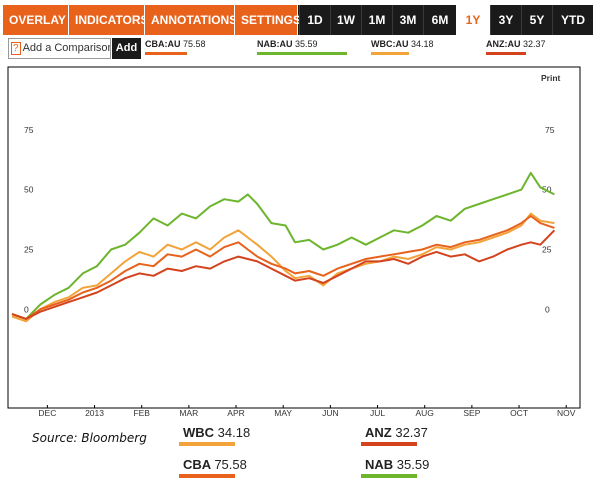  What do you see at coordinates (345, 20) in the screenshot?
I see `range-1w-button: 1W` at bounding box center [345, 20].